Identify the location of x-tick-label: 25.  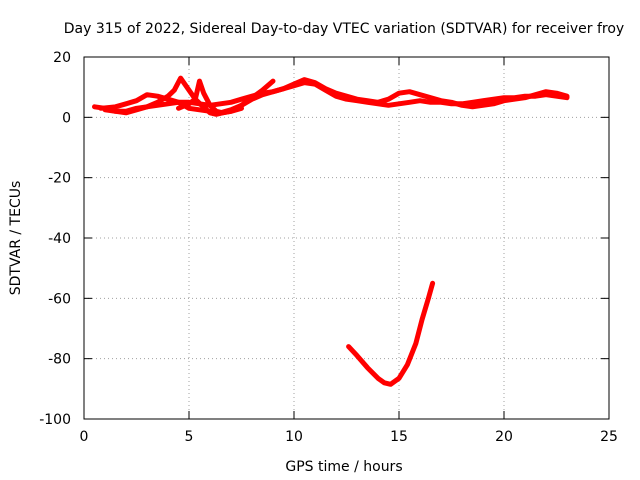
(609, 437).